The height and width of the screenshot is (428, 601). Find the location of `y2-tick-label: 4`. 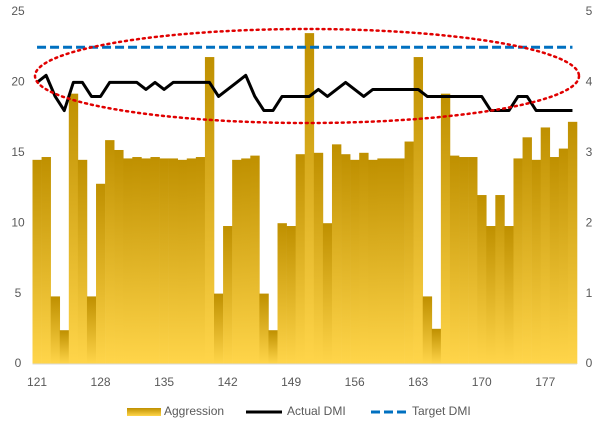

y2-tick-label: 4 is located at coordinates (589, 82).